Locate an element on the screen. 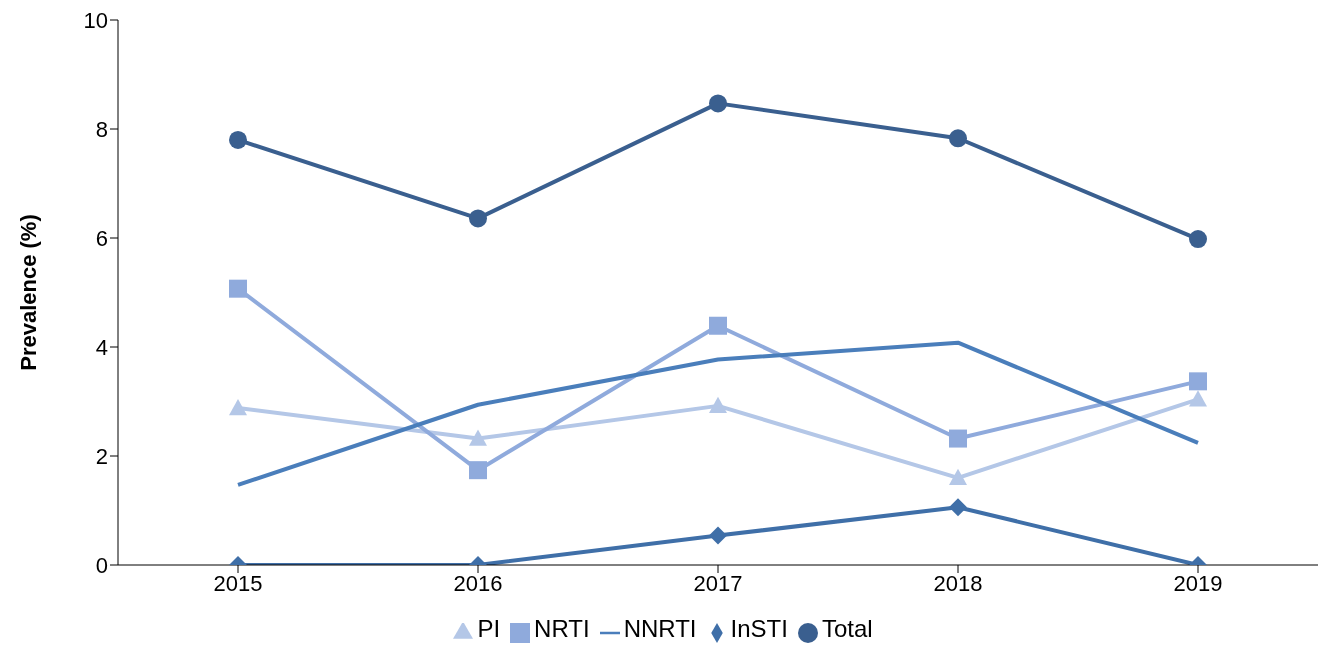 The width and height of the screenshot is (1338, 658). legend-label: NRTI is located at coordinates (562, 628).